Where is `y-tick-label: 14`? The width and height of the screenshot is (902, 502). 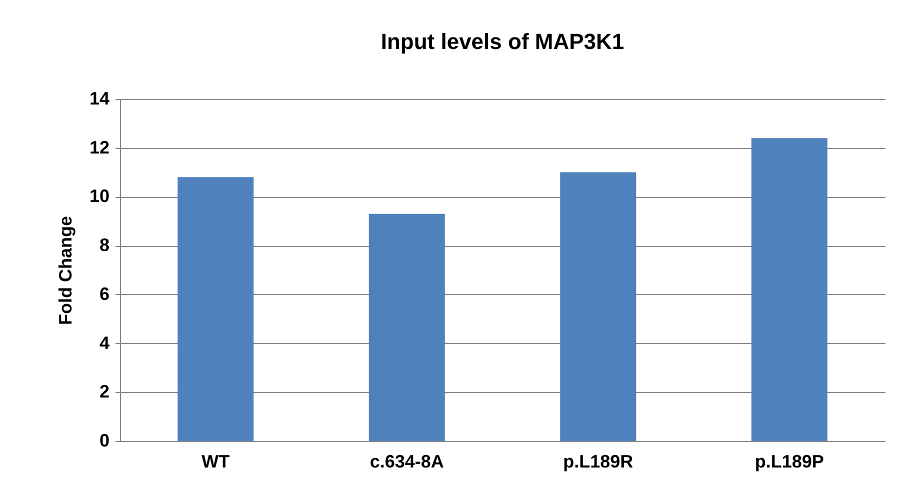
y-tick-label: 14 is located at coordinates (99, 98).